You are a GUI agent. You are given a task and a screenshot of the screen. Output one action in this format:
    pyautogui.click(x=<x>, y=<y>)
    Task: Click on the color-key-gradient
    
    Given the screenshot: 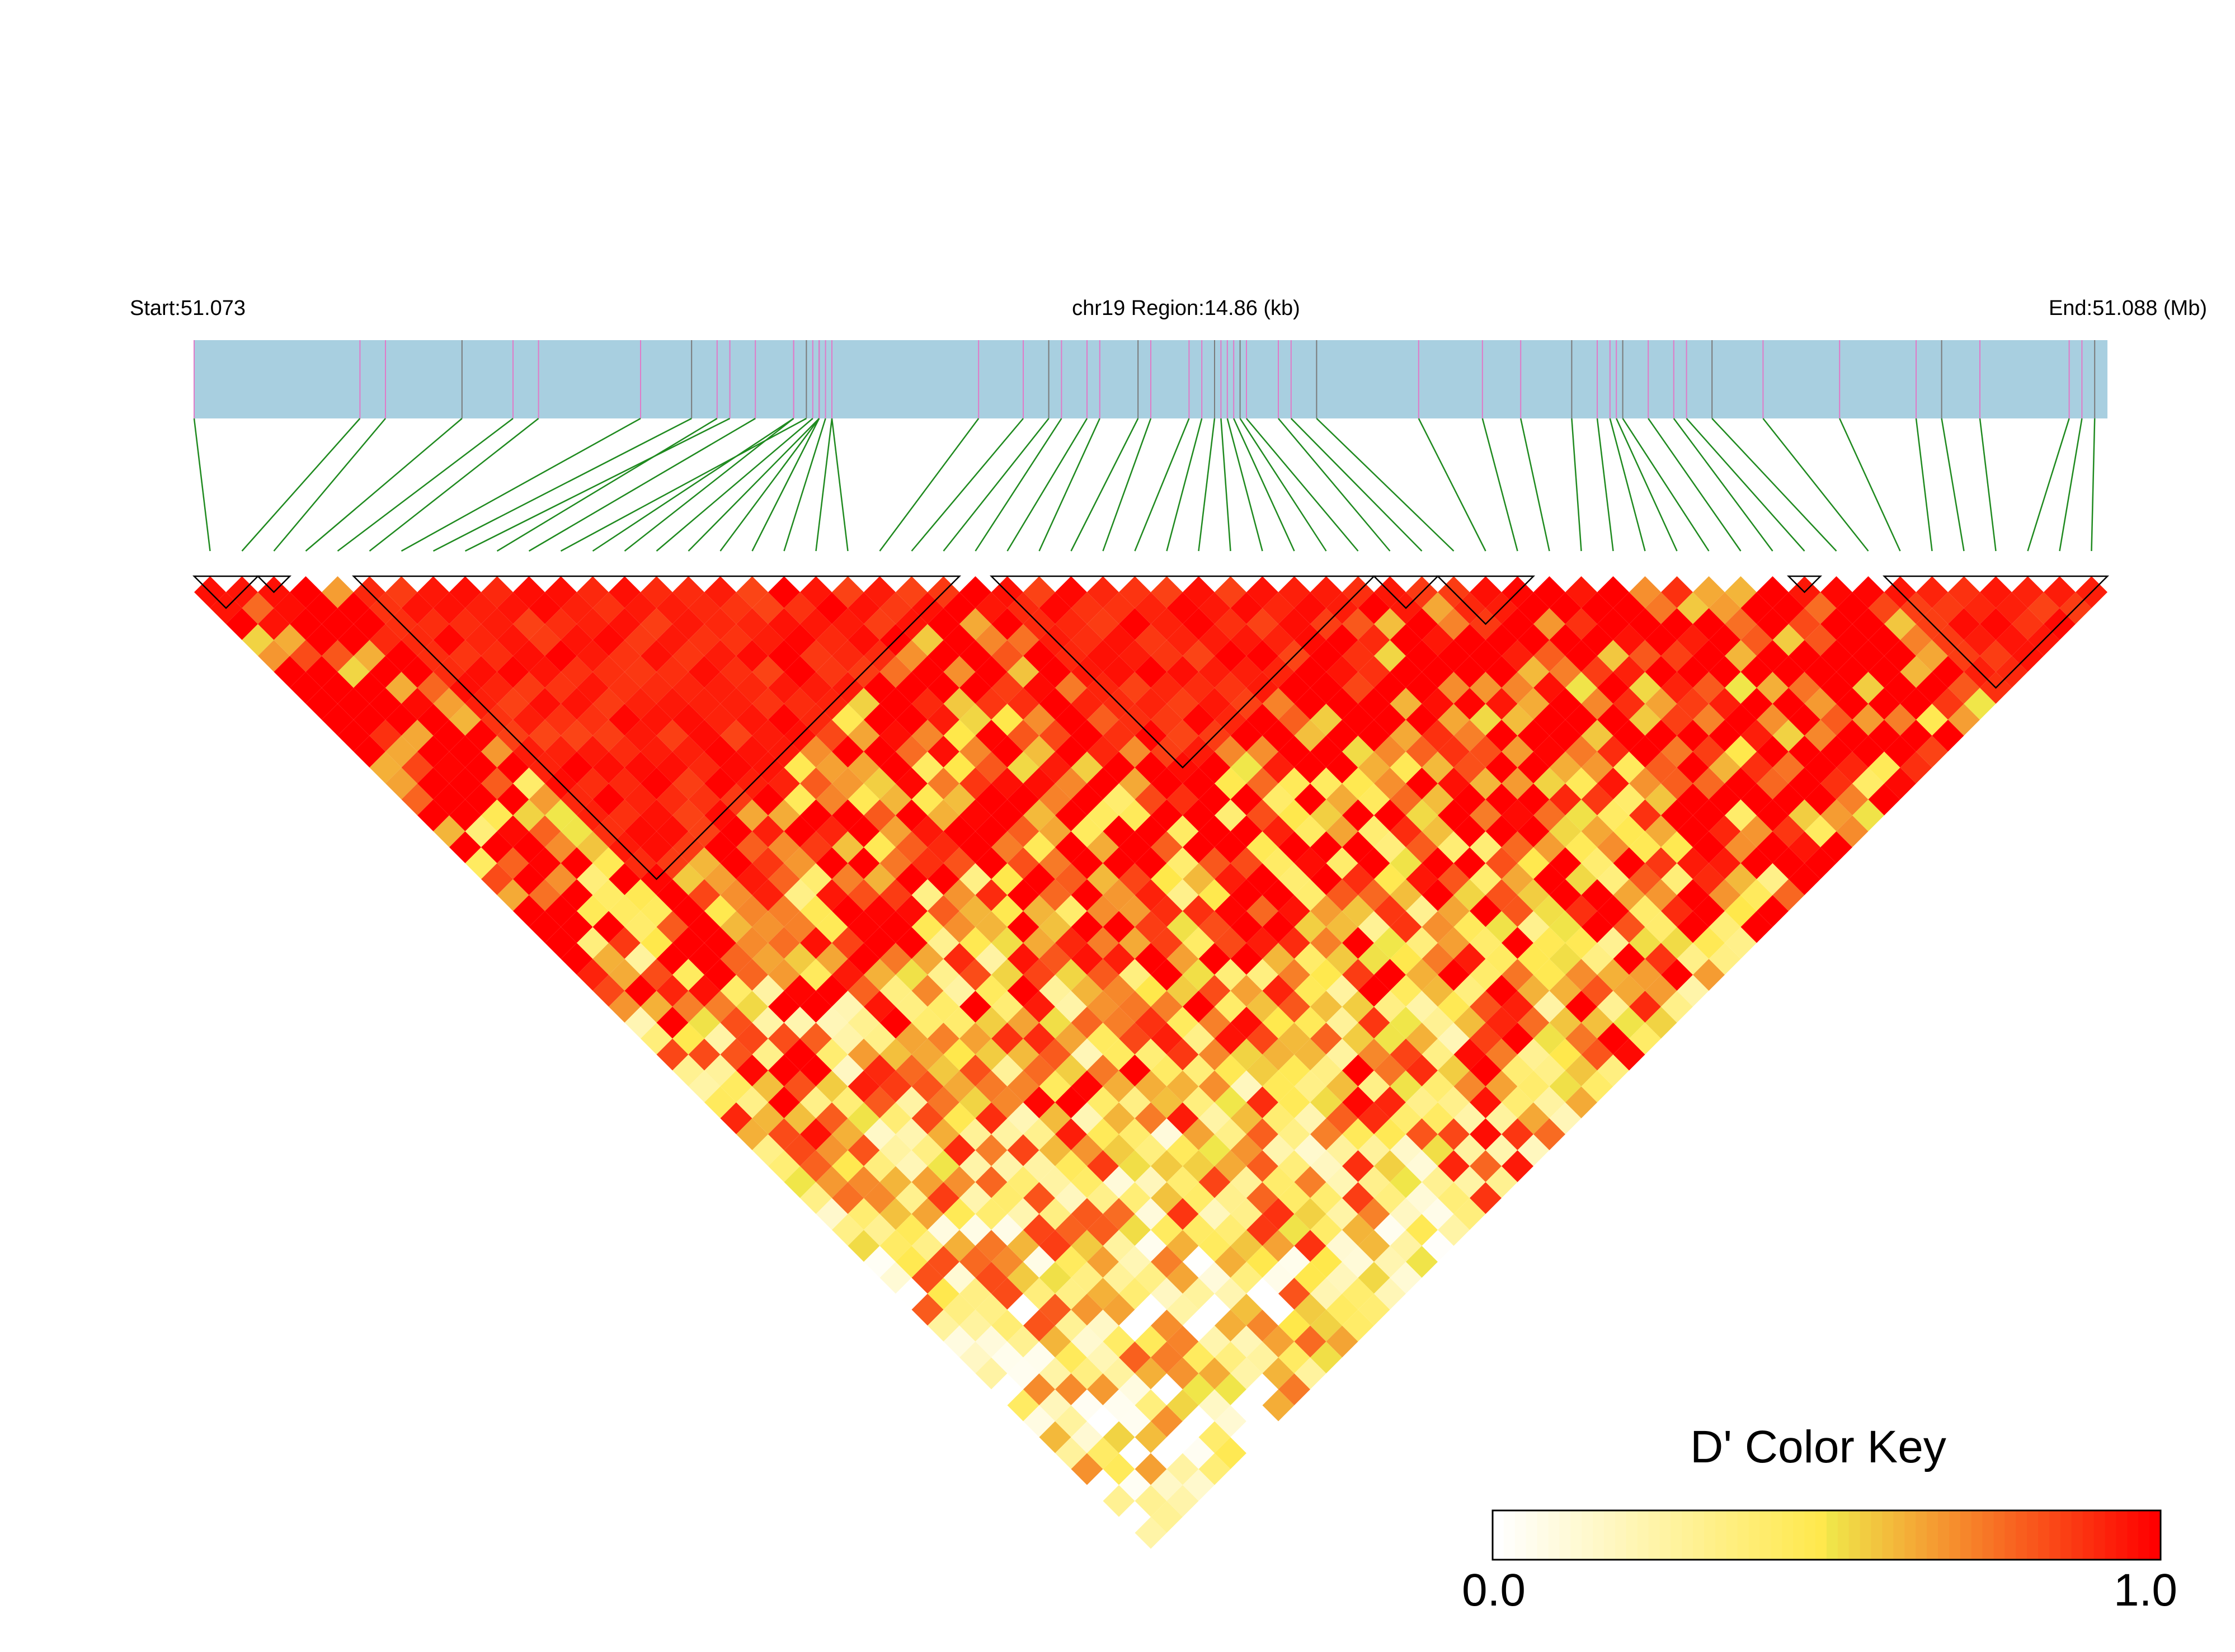 What is the action you would take?
    pyautogui.click(x=1827, y=1535)
    